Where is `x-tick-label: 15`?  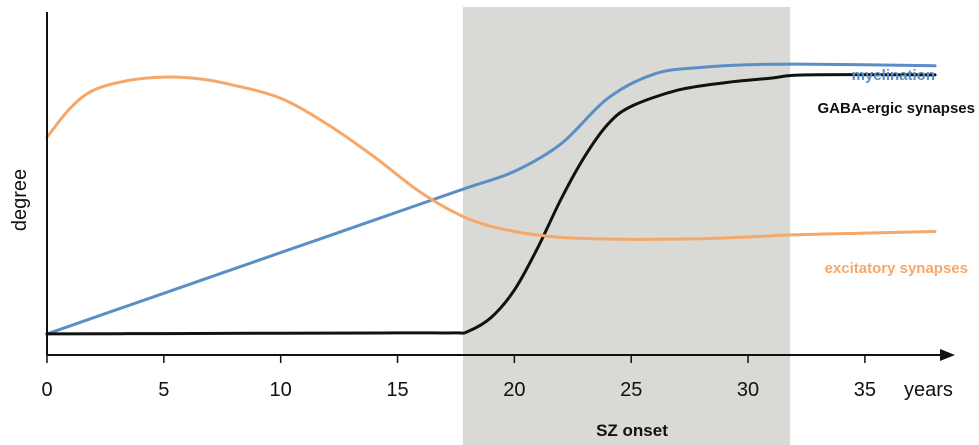 x-tick-label: 15 is located at coordinates (397, 390).